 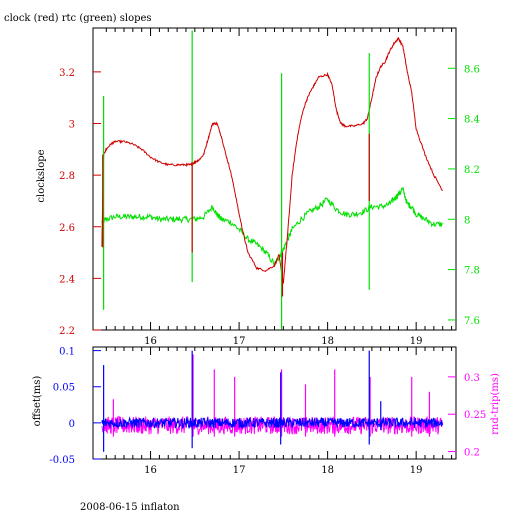 What do you see at coordinates (272, 423) in the screenshot?
I see `bottom-series-offset` at bounding box center [272, 423].